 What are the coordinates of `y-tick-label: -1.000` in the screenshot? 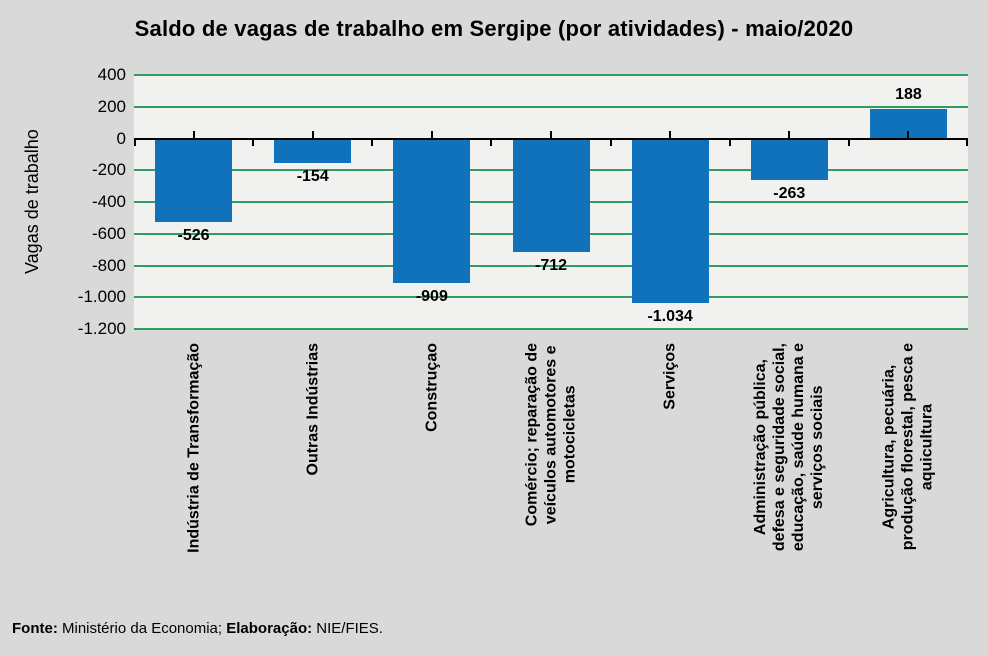 It's located at (101, 297).